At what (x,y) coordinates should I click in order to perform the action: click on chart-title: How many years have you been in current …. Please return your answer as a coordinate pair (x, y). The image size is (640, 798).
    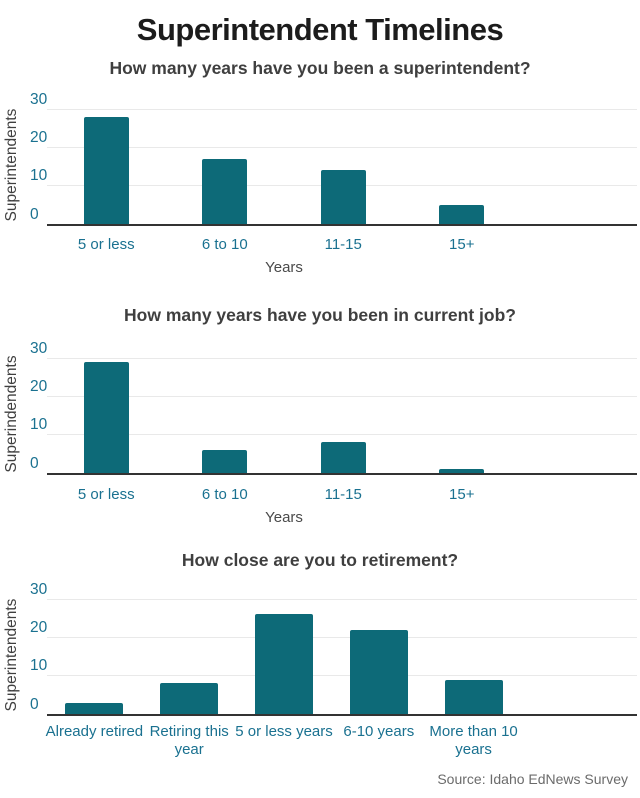
    Looking at the image, I should click on (320, 315).